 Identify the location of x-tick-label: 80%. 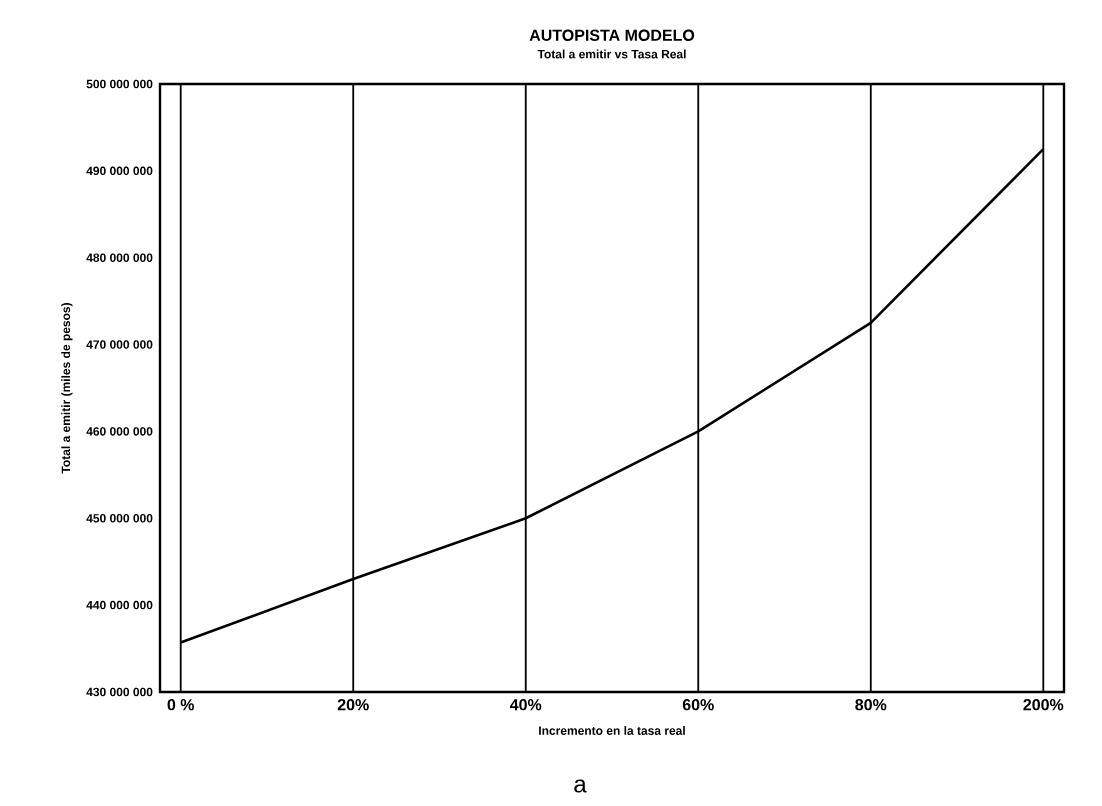
(871, 705).